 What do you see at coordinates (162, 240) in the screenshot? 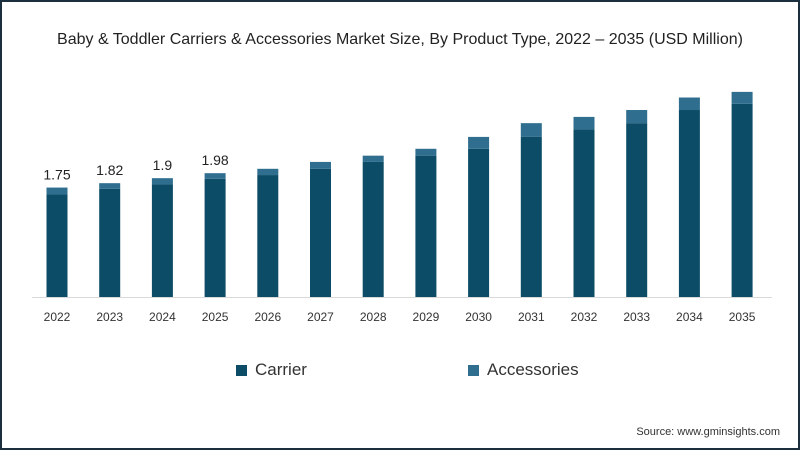
I see `bar-carrier-2024` at bounding box center [162, 240].